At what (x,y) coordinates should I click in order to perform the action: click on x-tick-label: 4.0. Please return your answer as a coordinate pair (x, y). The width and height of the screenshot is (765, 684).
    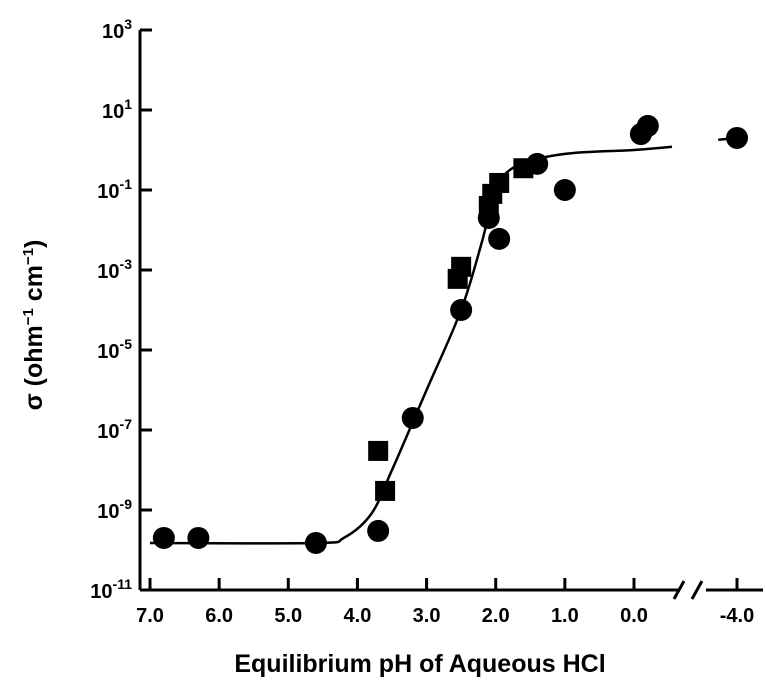
    Looking at the image, I should click on (358, 616).